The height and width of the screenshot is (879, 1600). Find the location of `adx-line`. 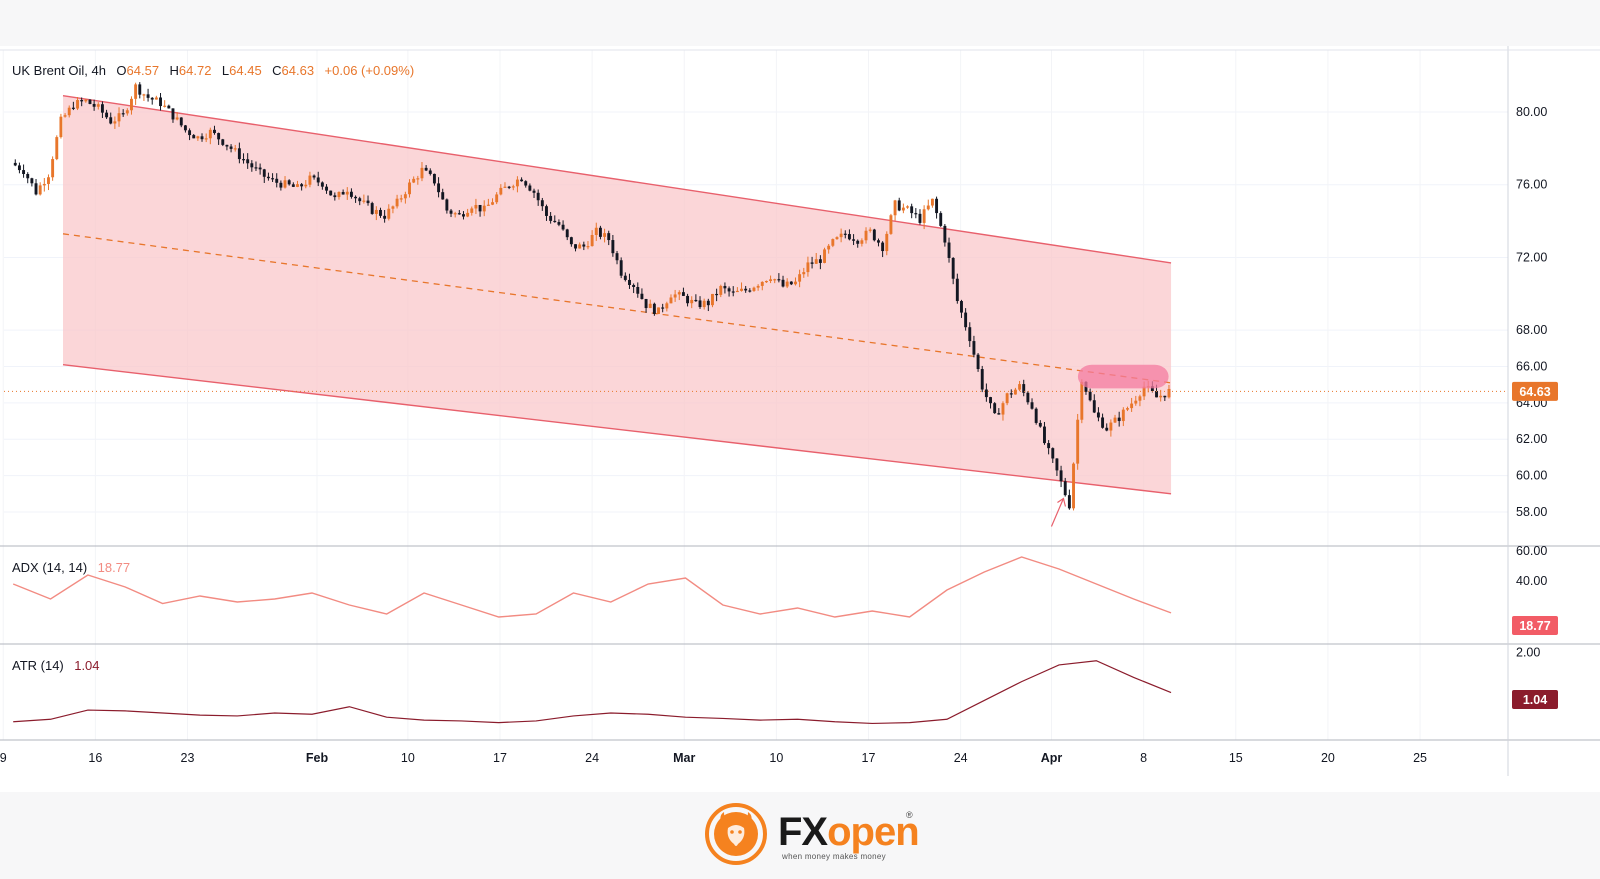

adx-line is located at coordinates (592, 587).